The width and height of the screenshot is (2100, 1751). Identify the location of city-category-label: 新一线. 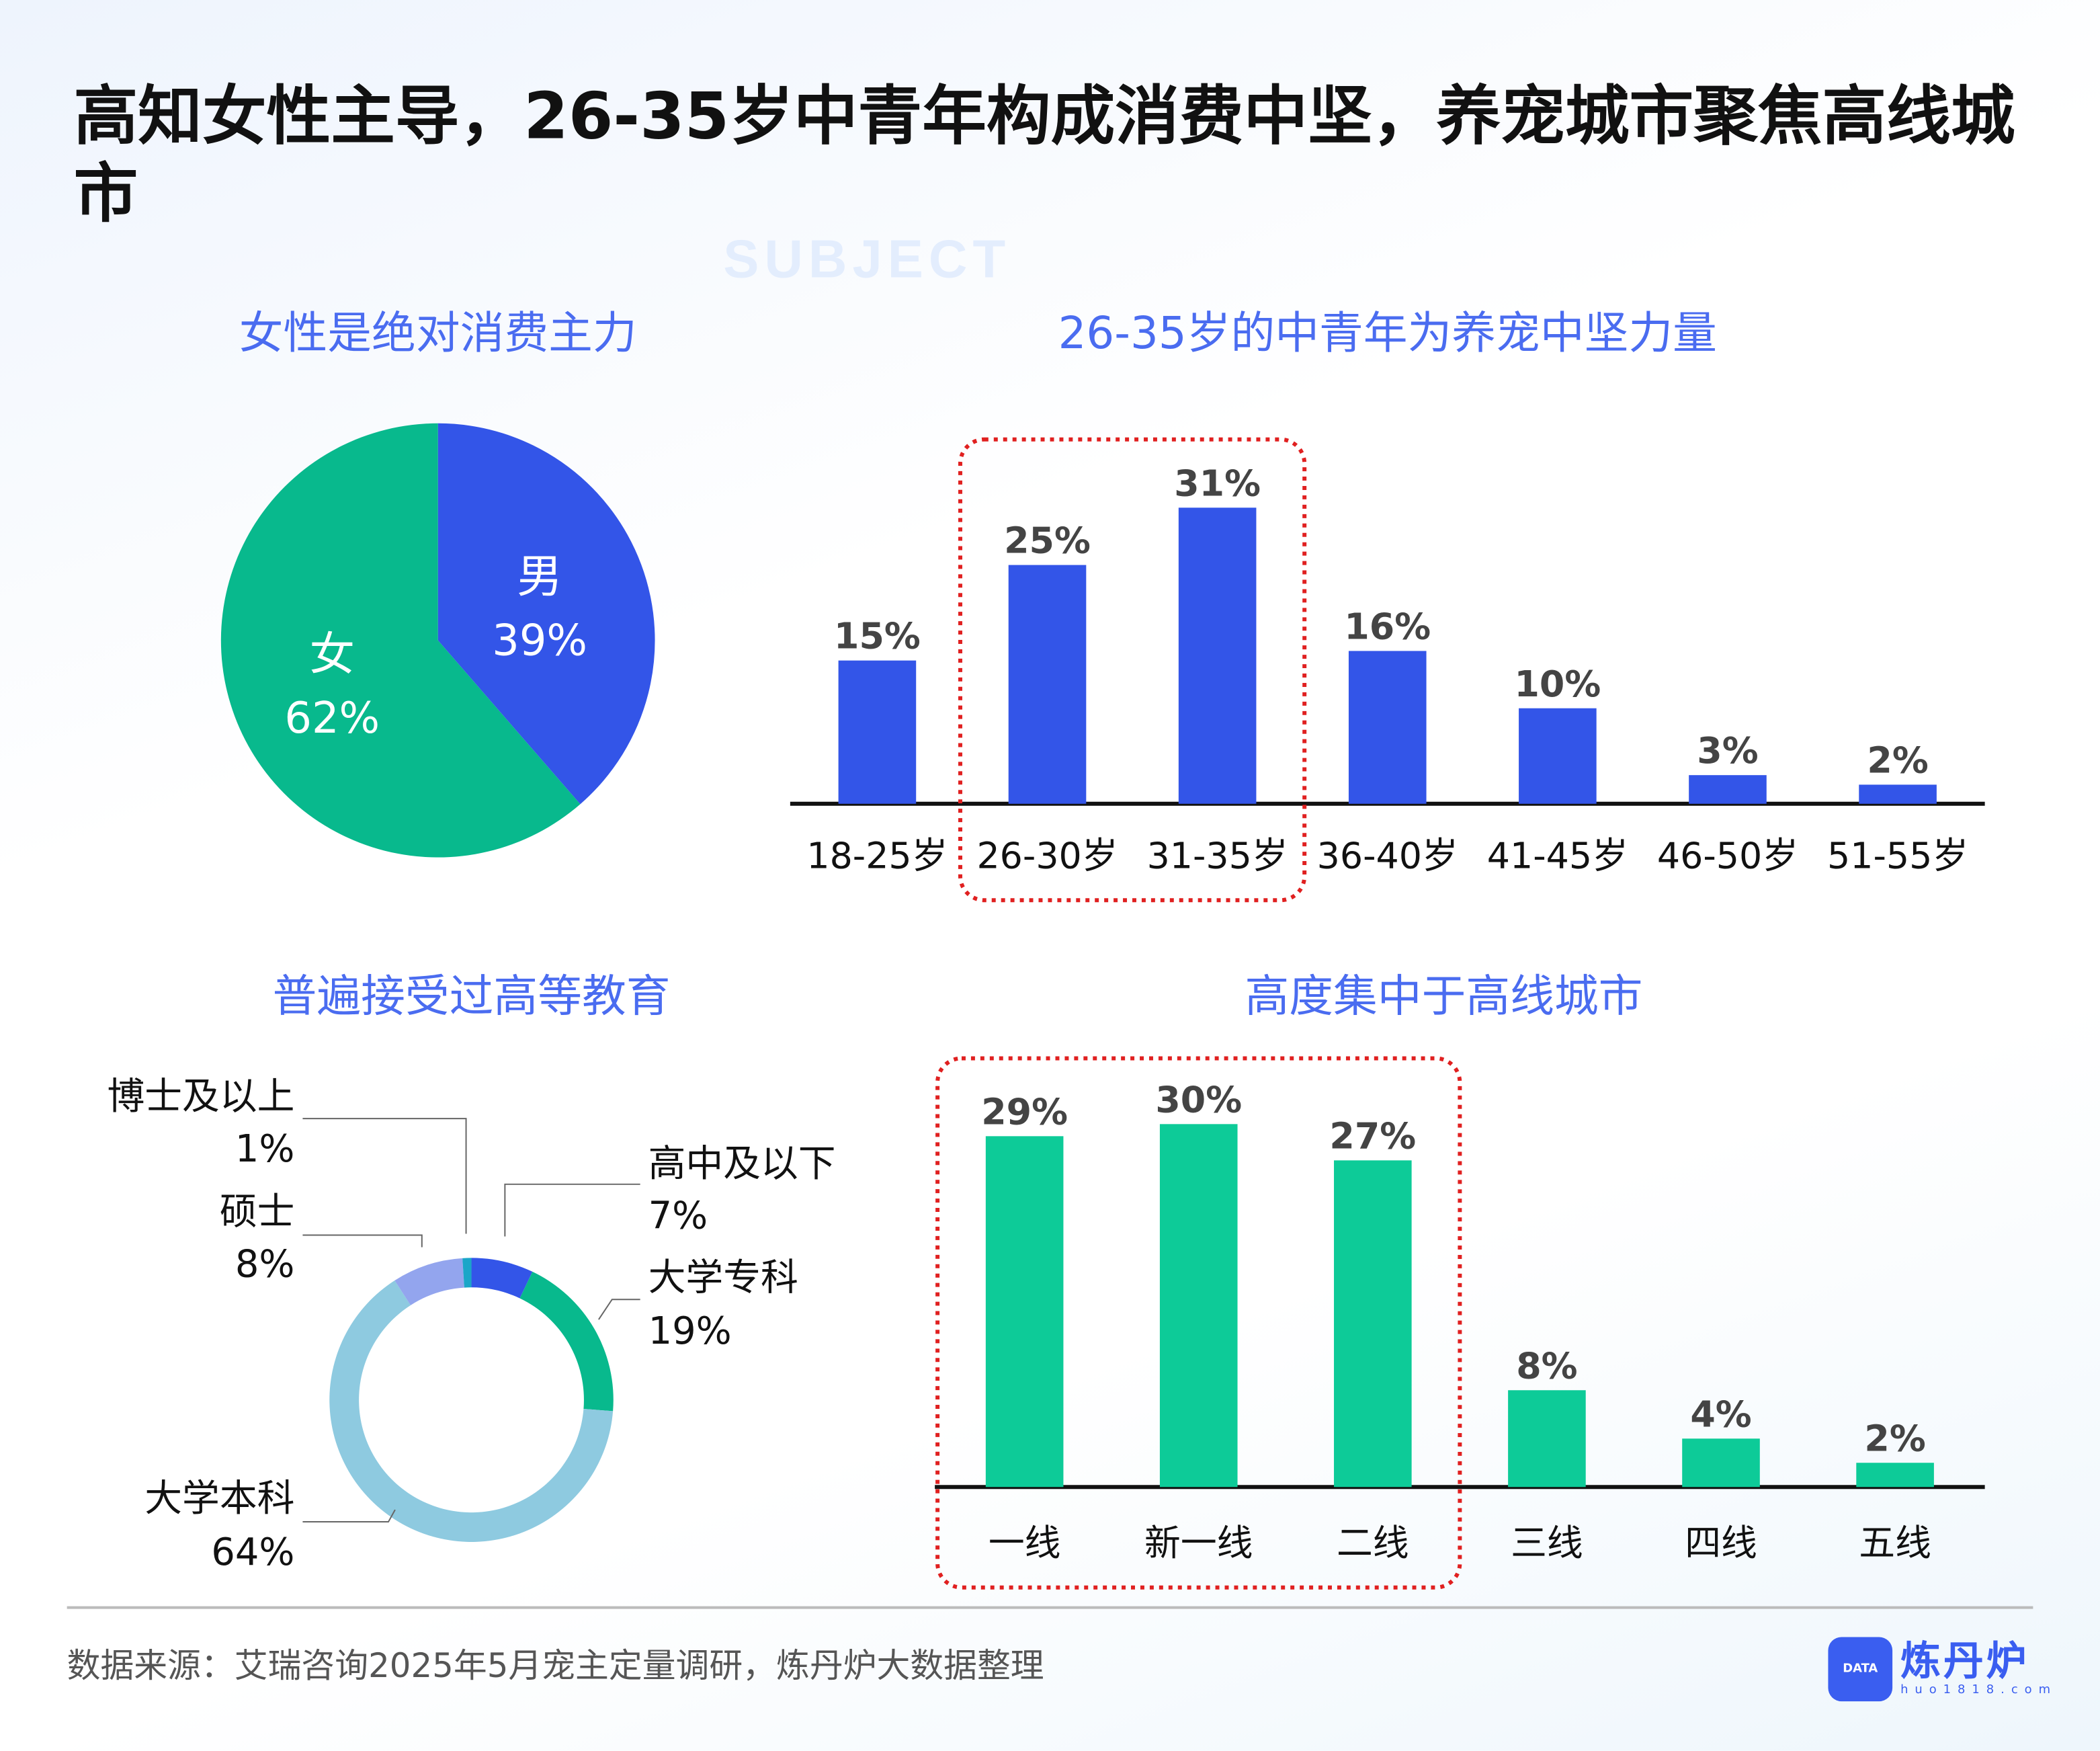
(1198, 1543).